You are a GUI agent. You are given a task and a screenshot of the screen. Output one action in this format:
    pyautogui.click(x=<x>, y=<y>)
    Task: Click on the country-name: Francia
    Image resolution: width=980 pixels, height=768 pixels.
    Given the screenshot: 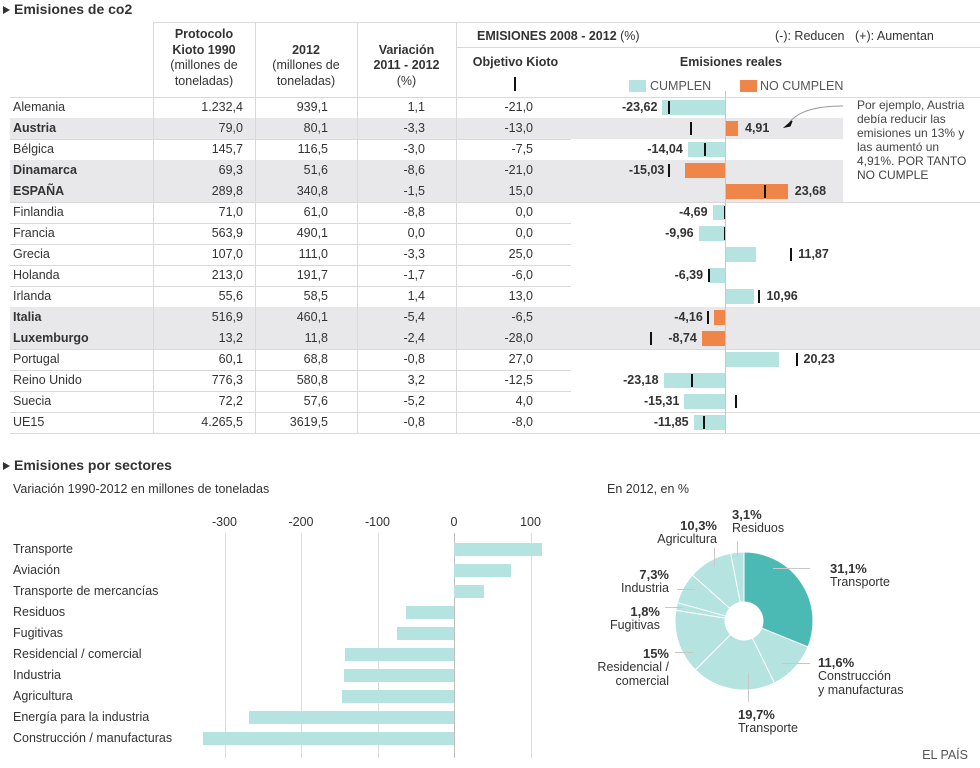 What is the action you would take?
    pyautogui.click(x=34, y=233)
    